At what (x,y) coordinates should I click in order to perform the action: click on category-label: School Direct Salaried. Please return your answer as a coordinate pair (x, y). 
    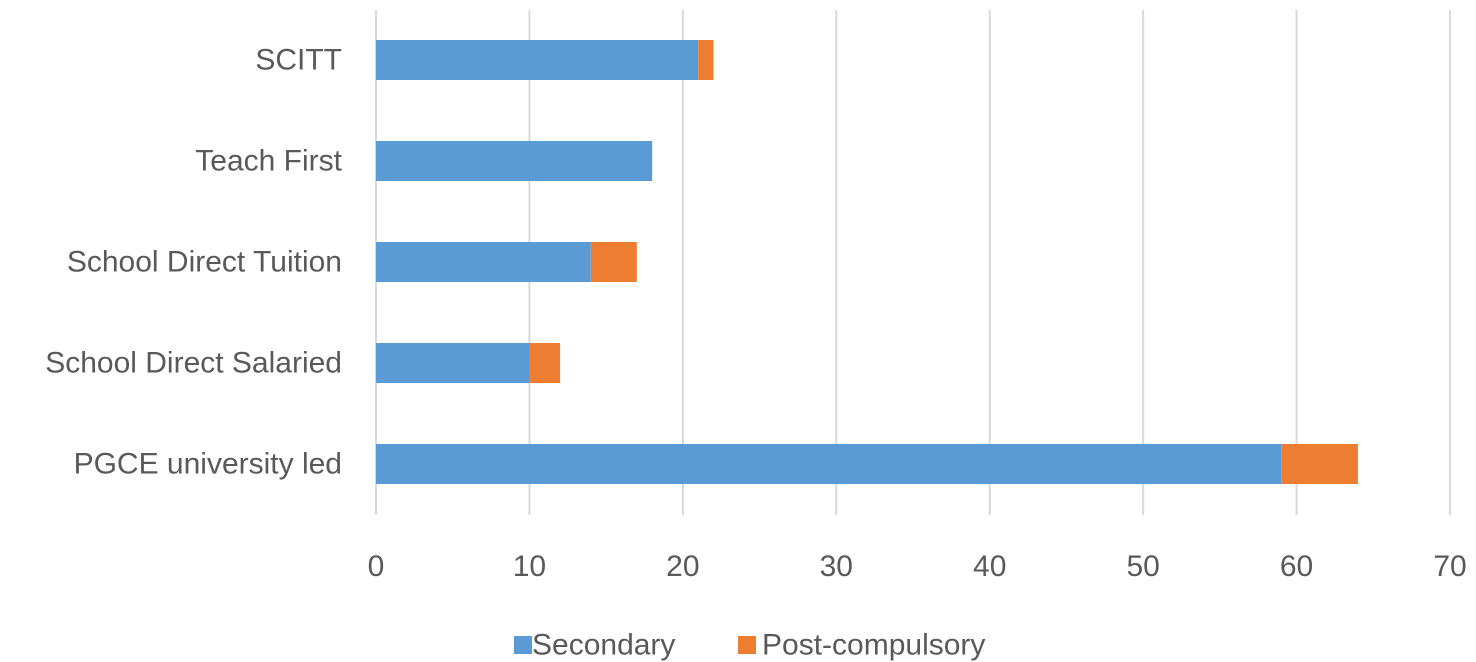
    Looking at the image, I should click on (193, 363).